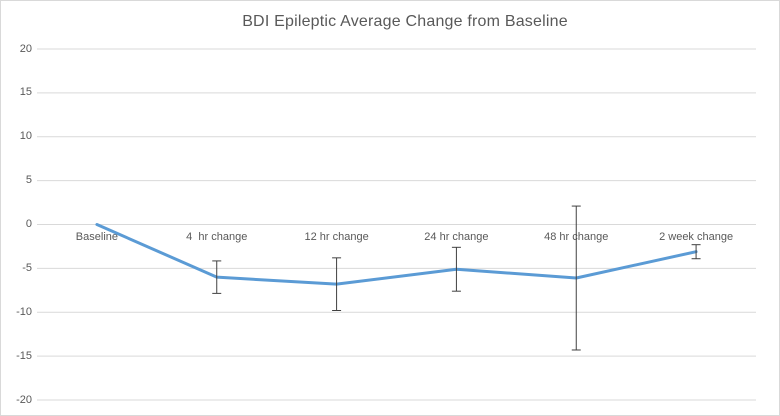 This screenshot has height=416, width=780. I want to click on y-tick-label: 0, so click(28, 224).